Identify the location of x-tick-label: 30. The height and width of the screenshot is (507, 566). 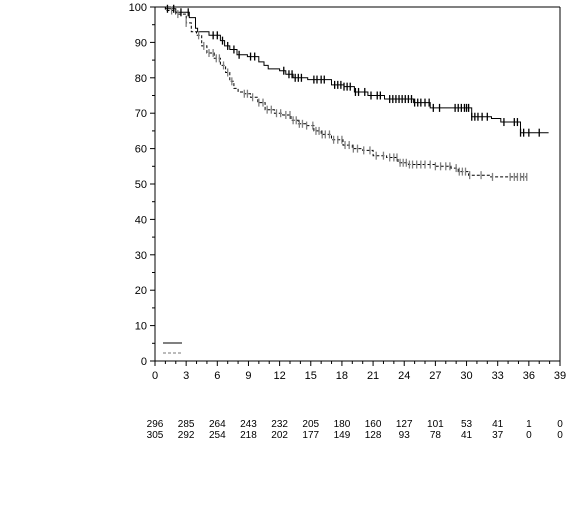
(466, 376).